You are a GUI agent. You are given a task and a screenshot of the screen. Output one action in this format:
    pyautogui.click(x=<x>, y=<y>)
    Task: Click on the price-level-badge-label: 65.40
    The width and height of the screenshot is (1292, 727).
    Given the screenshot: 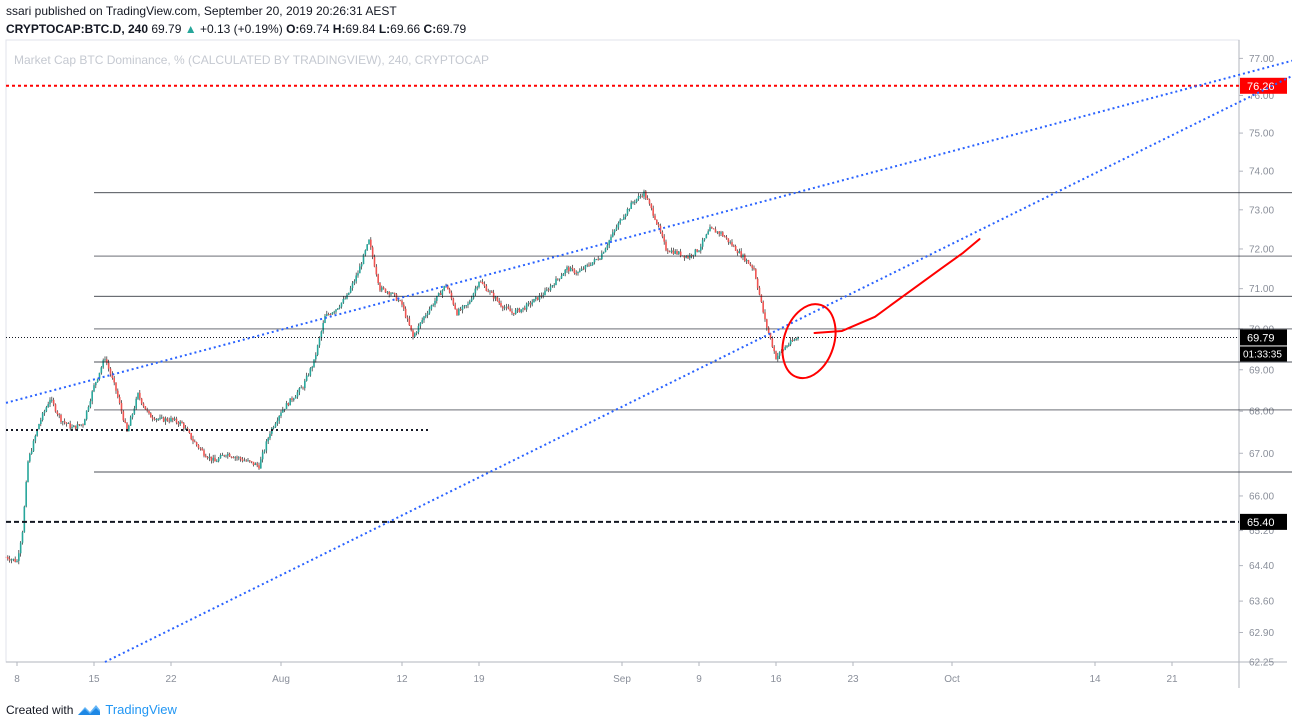 What is the action you would take?
    pyautogui.click(x=1261, y=523)
    